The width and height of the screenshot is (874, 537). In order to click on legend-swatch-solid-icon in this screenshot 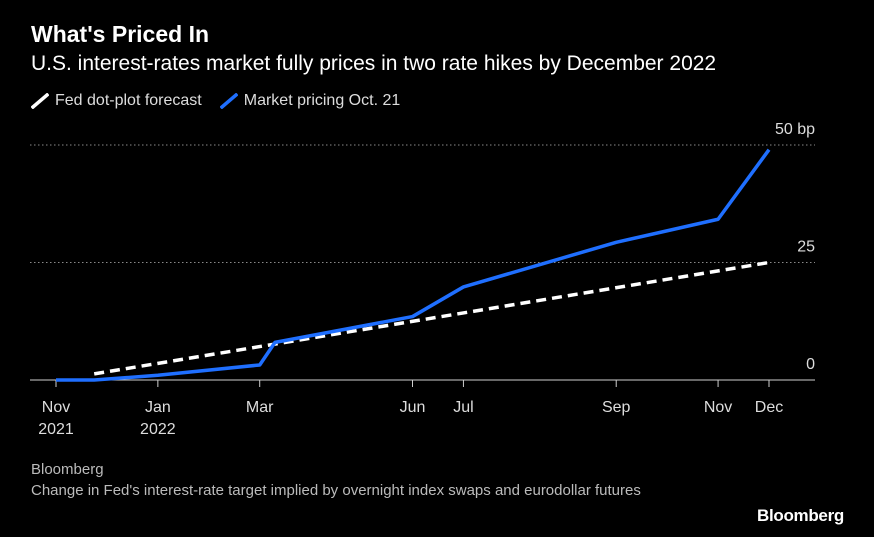, I will do `click(228, 101)`.